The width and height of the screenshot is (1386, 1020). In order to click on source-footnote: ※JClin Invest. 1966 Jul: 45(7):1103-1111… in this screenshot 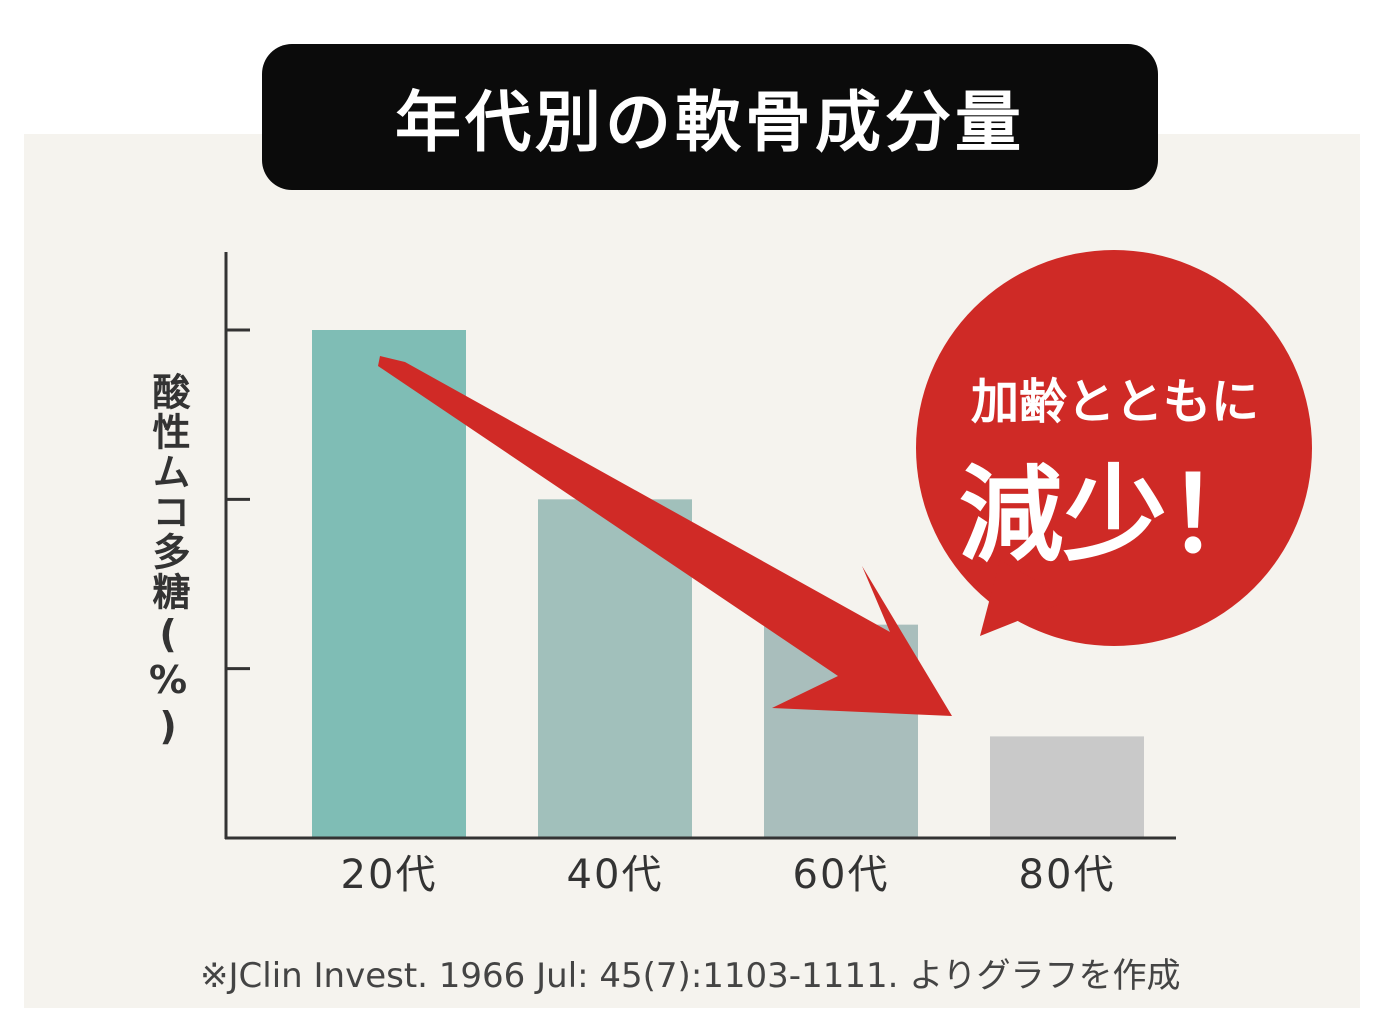, I will do `click(690, 976)`.